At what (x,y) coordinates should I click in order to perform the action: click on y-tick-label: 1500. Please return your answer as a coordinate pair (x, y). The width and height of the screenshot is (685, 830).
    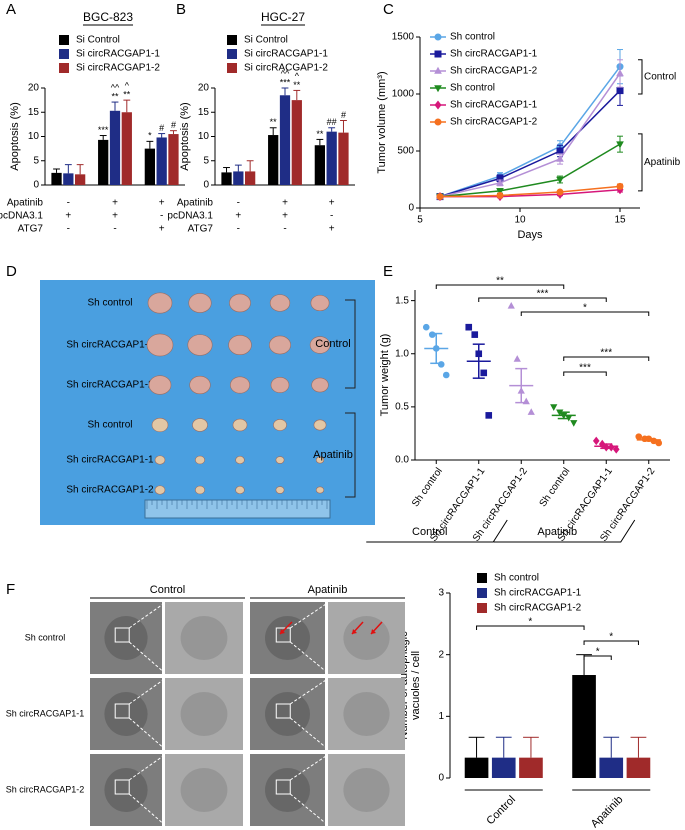
    Looking at the image, I should click on (403, 37).